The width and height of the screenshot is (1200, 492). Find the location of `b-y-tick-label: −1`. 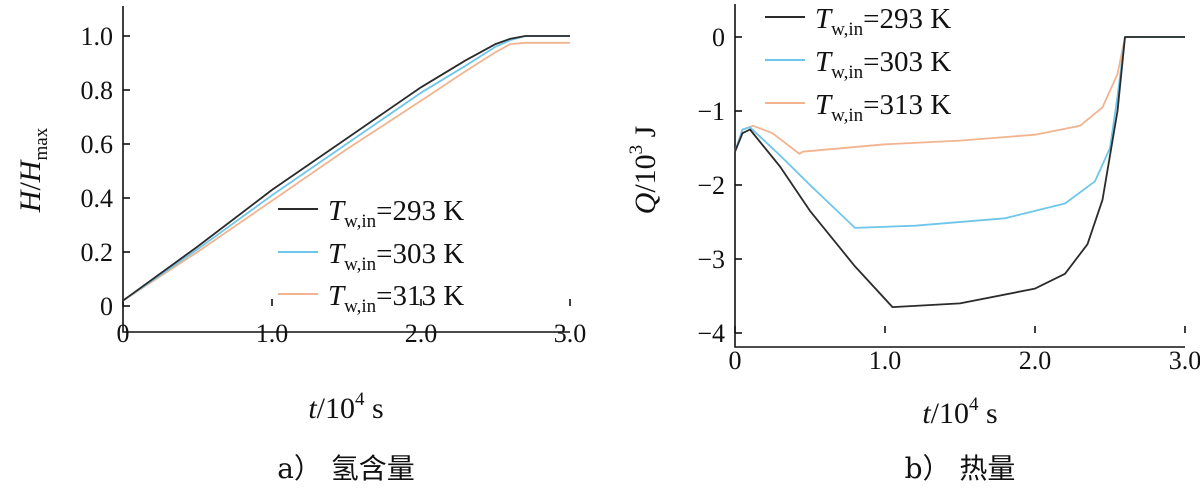

b-y-tick-label: −1 is located at coordinates (711, 111).